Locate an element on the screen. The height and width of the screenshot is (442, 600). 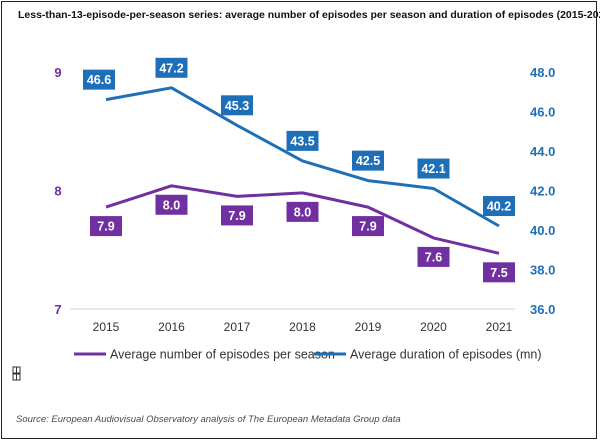
right-axis-tick-label: 44.0 is located at coordinates (542, 151).